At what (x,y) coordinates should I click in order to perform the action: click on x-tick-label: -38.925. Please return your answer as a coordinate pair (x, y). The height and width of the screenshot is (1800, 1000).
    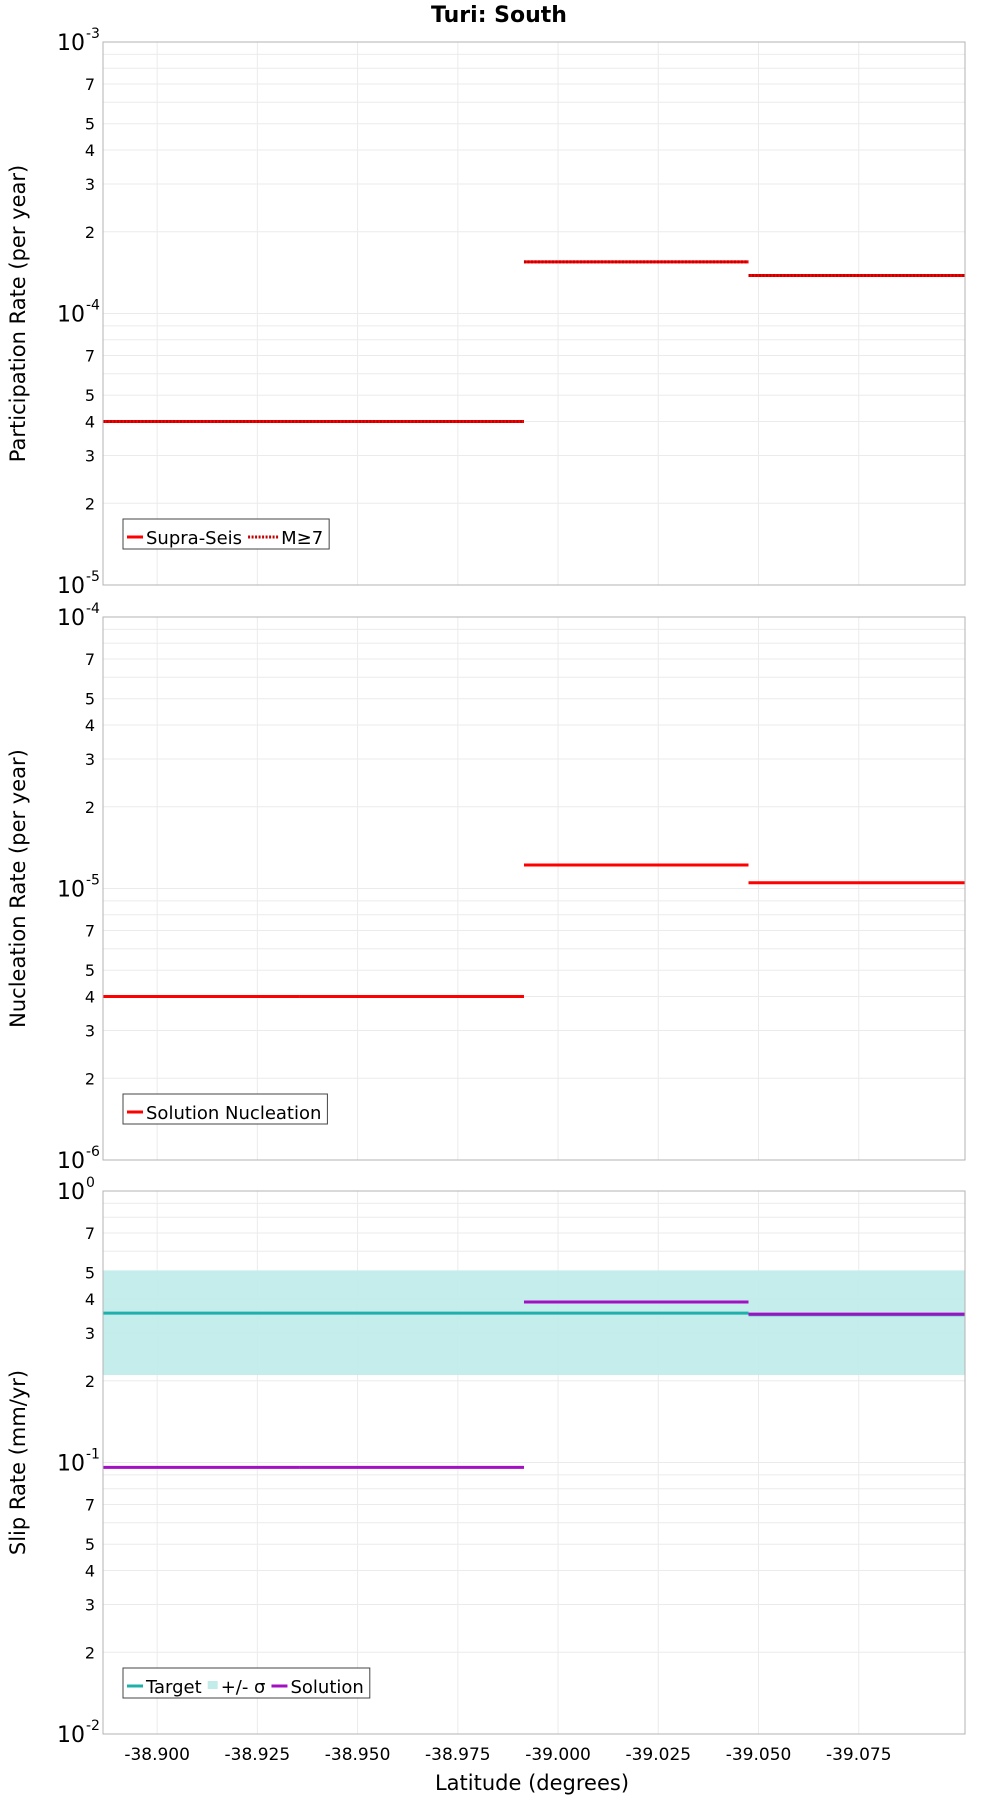
    Looking at the image, I should click on (258, 1755).